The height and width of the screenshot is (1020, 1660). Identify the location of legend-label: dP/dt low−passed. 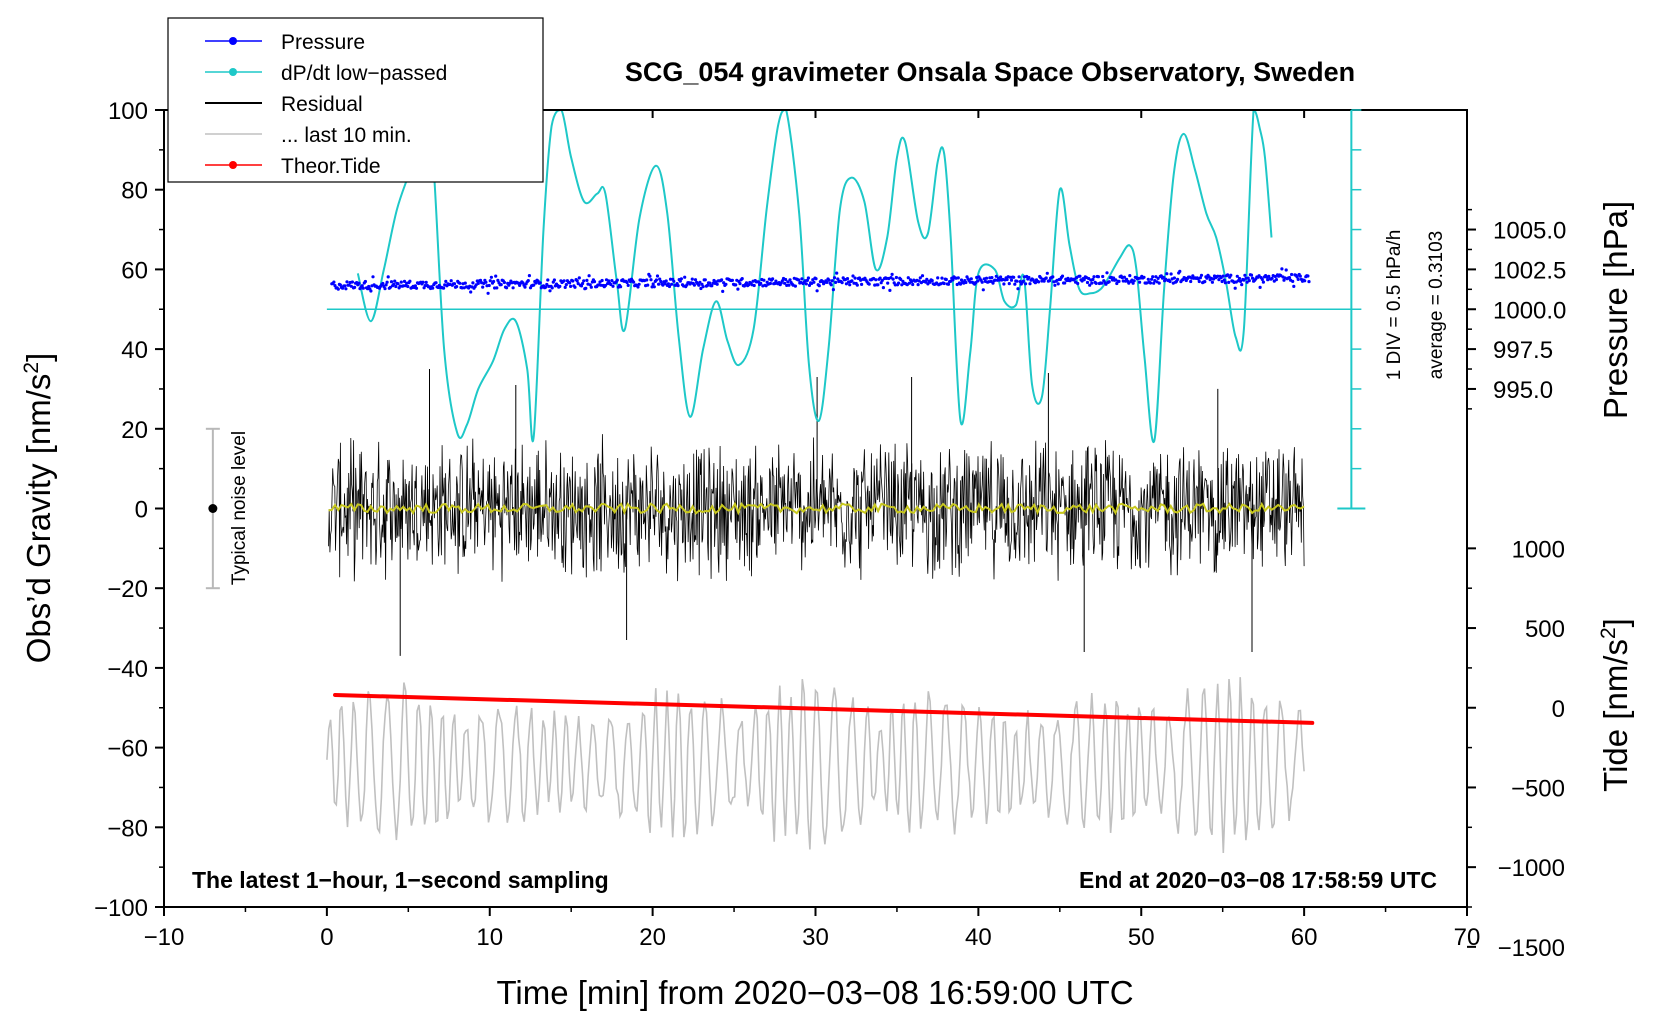
(364, 73).